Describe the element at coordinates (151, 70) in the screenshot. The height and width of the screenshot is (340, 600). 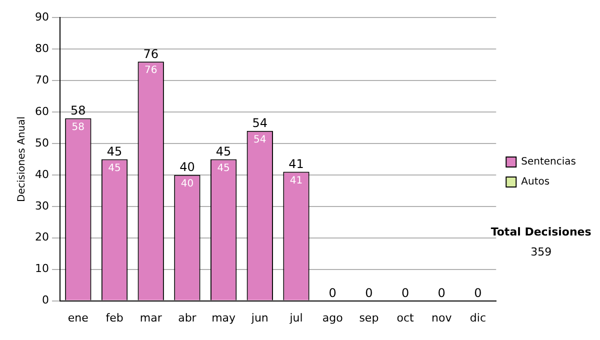
I see `data-label: 76` at that location.